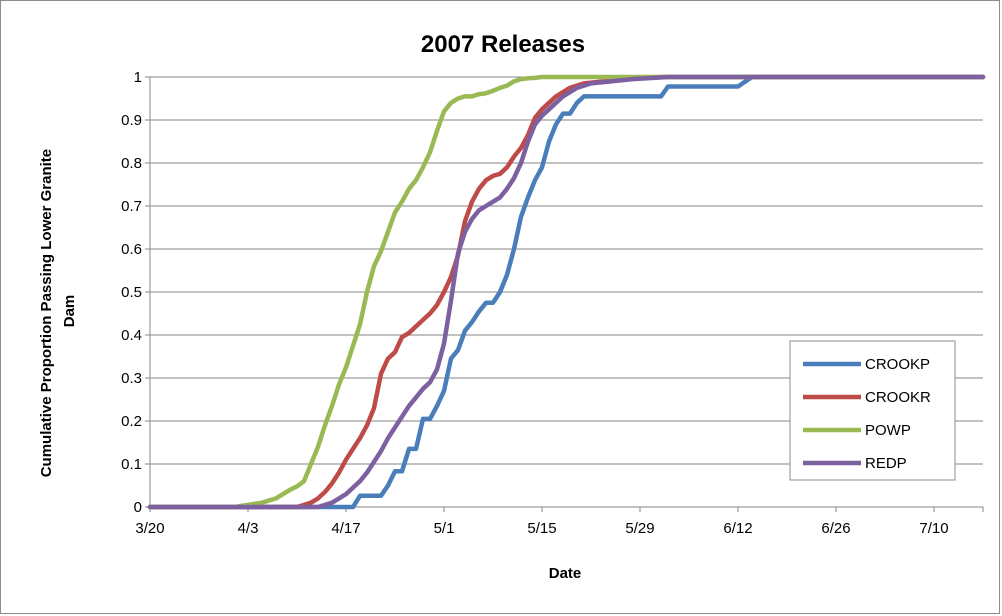 Image resolution: width=1002 pixels, height=616 pixels. What do you see at coordinates (131, 292) in the screenshot?
I see `y-tick-label: 0.5` at bounding box center [131, 292].